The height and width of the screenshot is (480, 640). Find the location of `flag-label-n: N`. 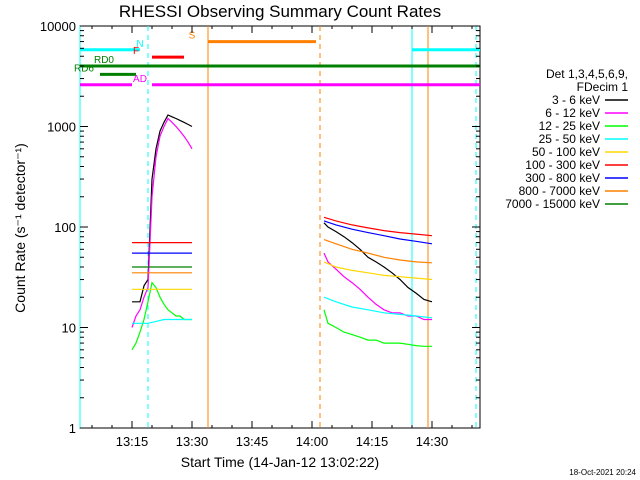

flag-label-n: N is located at coordinates (139, 44).